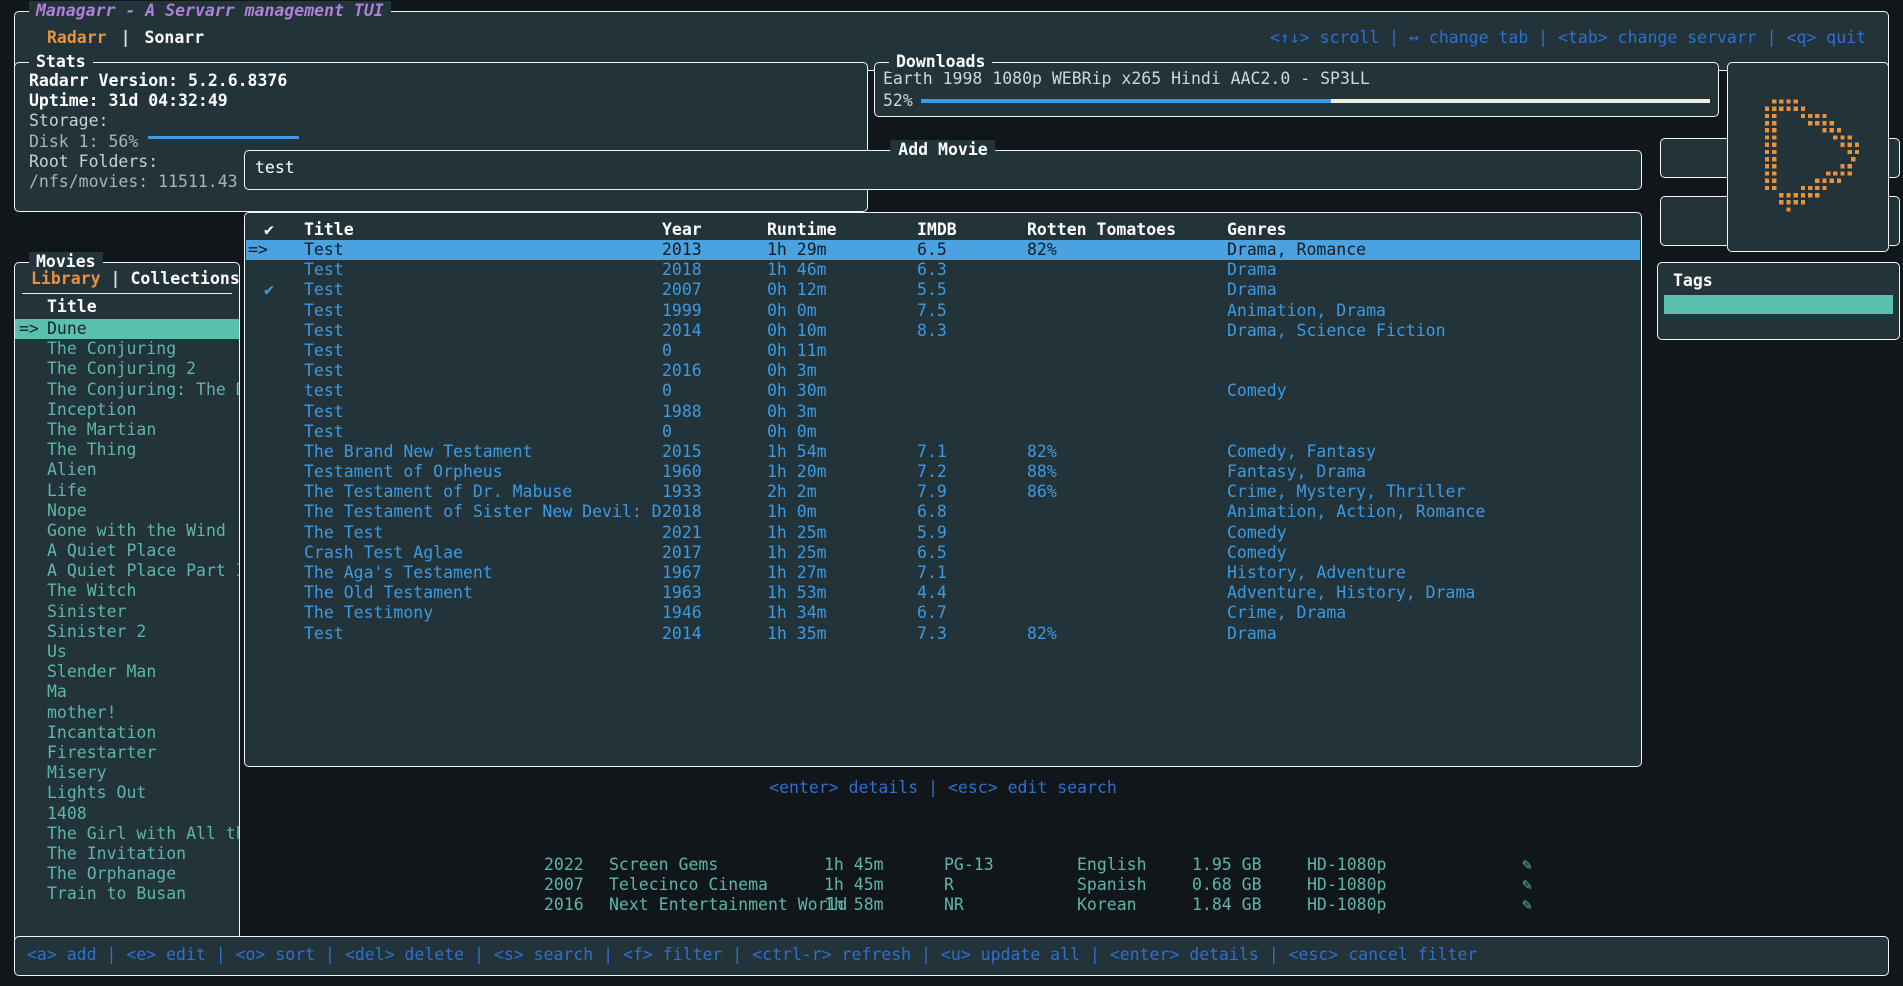 Image resolution: width=1903 pixels, height=986 pixels. Describe the element at coordinates (329, 229) in the screenshot. I see `column-header-title: Title` at that location.